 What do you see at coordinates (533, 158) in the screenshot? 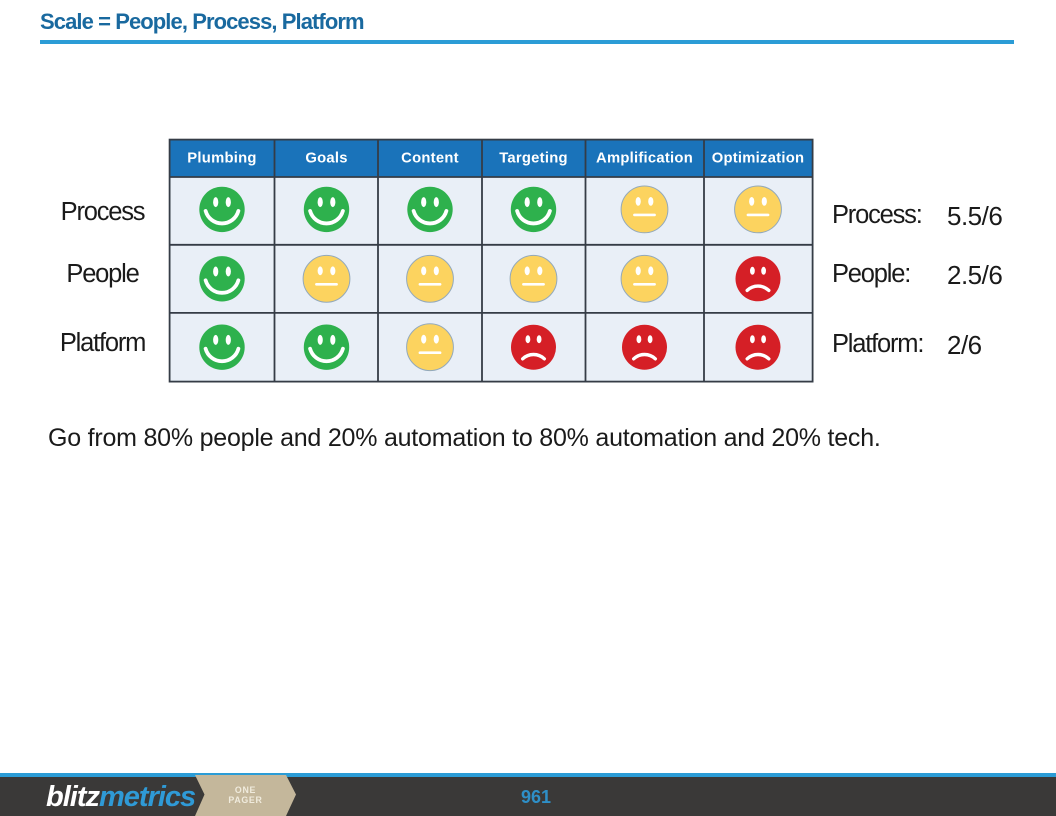
I see `svg-text: Targeting` at bounding box center [533, 158].